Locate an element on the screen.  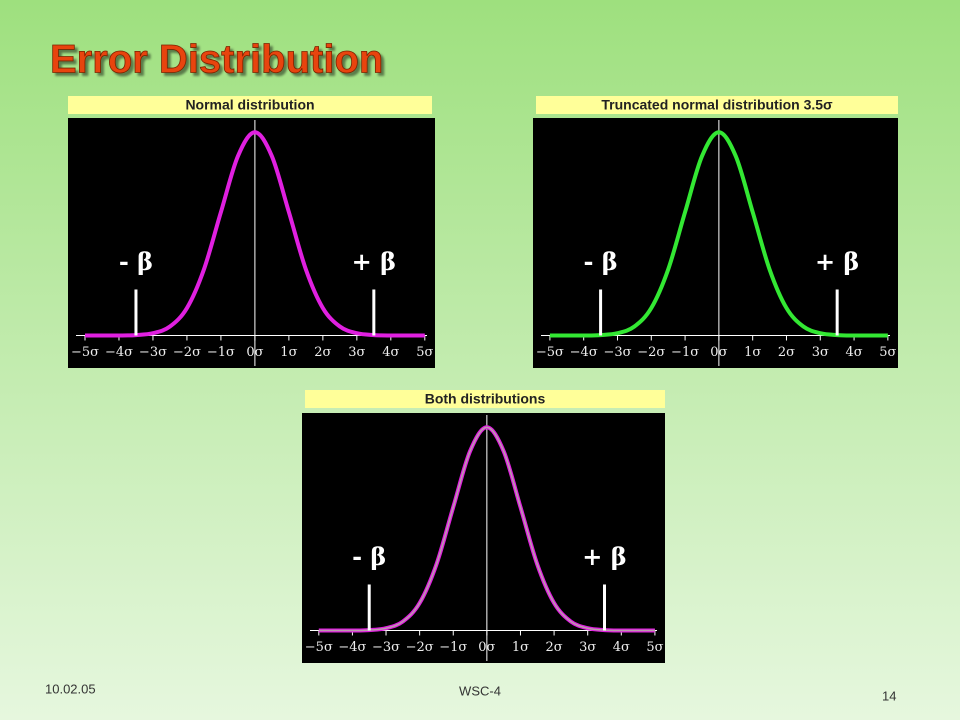
page-number: 14 is located at coordinates (889, 695).